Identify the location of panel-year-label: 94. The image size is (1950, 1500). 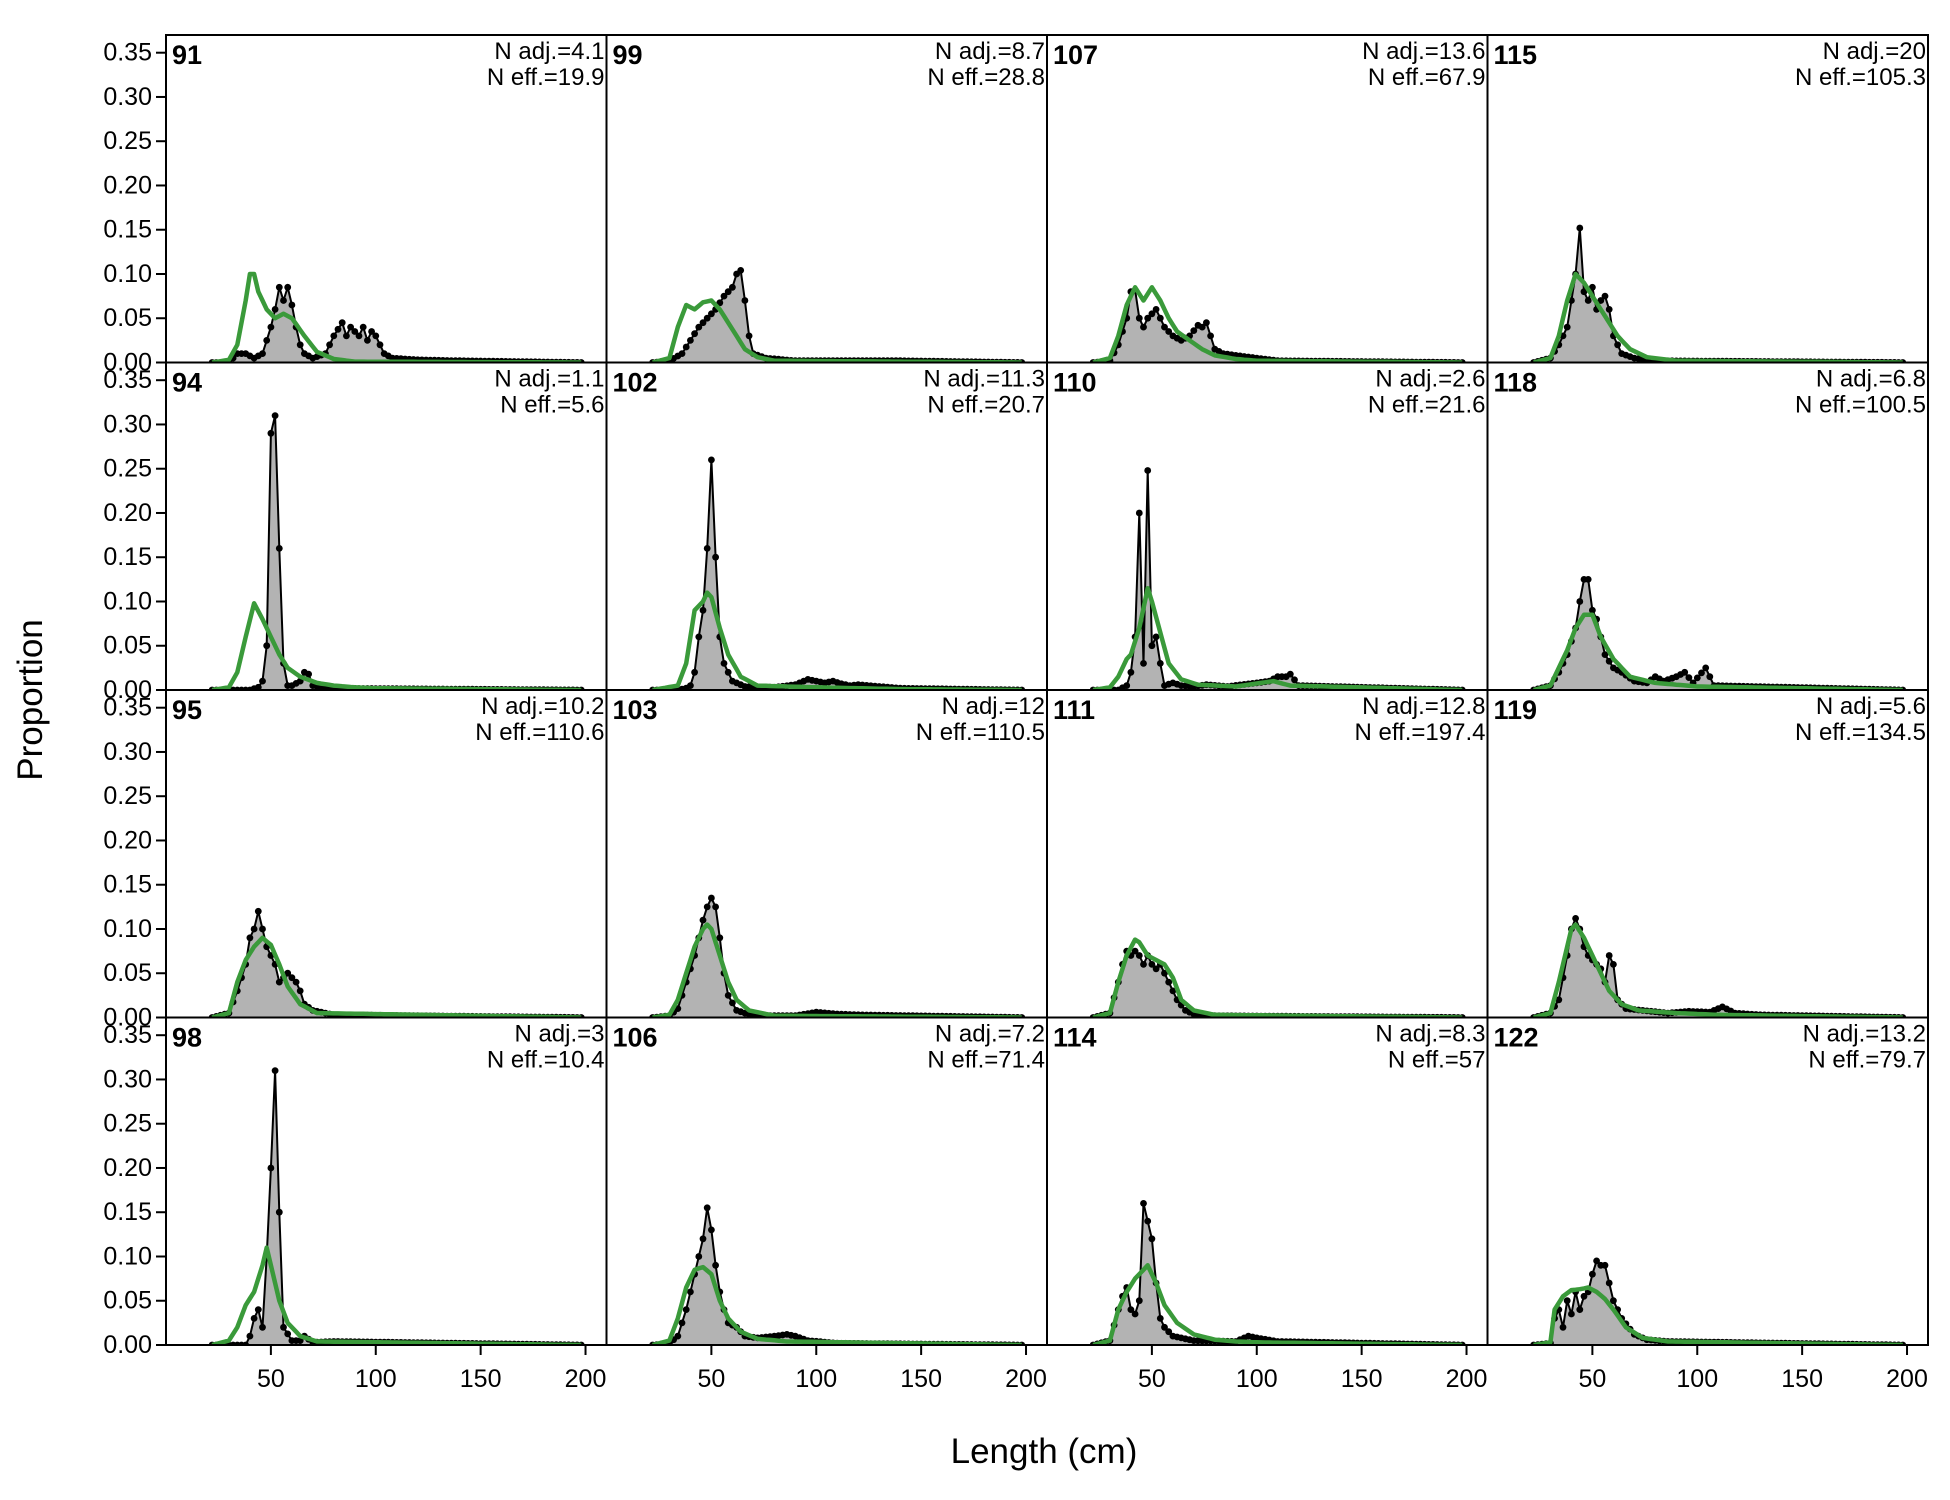
(187, 383).